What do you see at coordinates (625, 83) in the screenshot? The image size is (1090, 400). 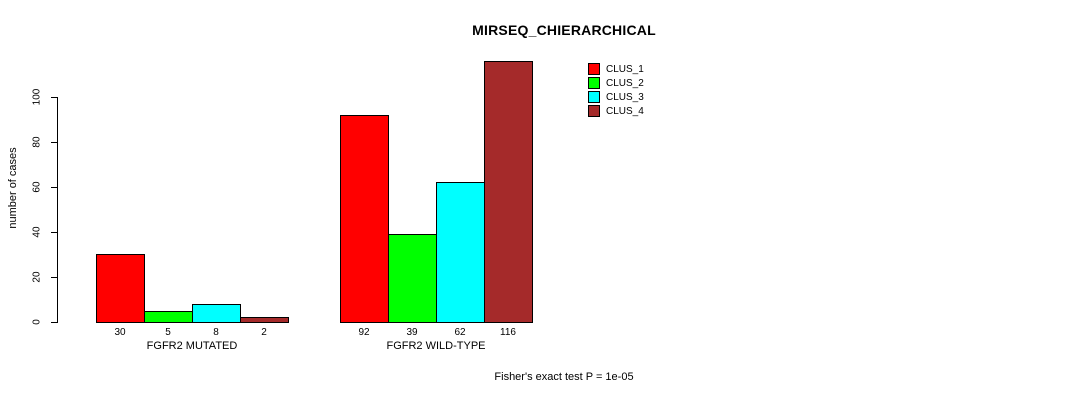 I see `legend-label: CLUS_2` at bounding box center [625, 83].